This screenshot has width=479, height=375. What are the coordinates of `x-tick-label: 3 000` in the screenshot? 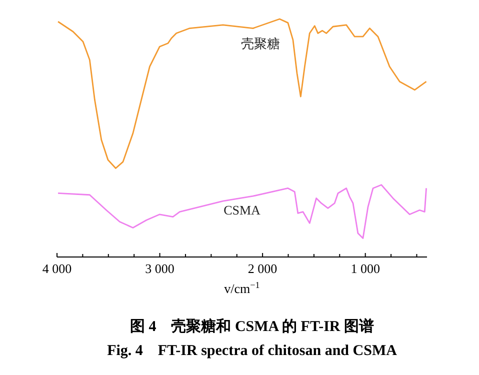 It's located at (159, 268).